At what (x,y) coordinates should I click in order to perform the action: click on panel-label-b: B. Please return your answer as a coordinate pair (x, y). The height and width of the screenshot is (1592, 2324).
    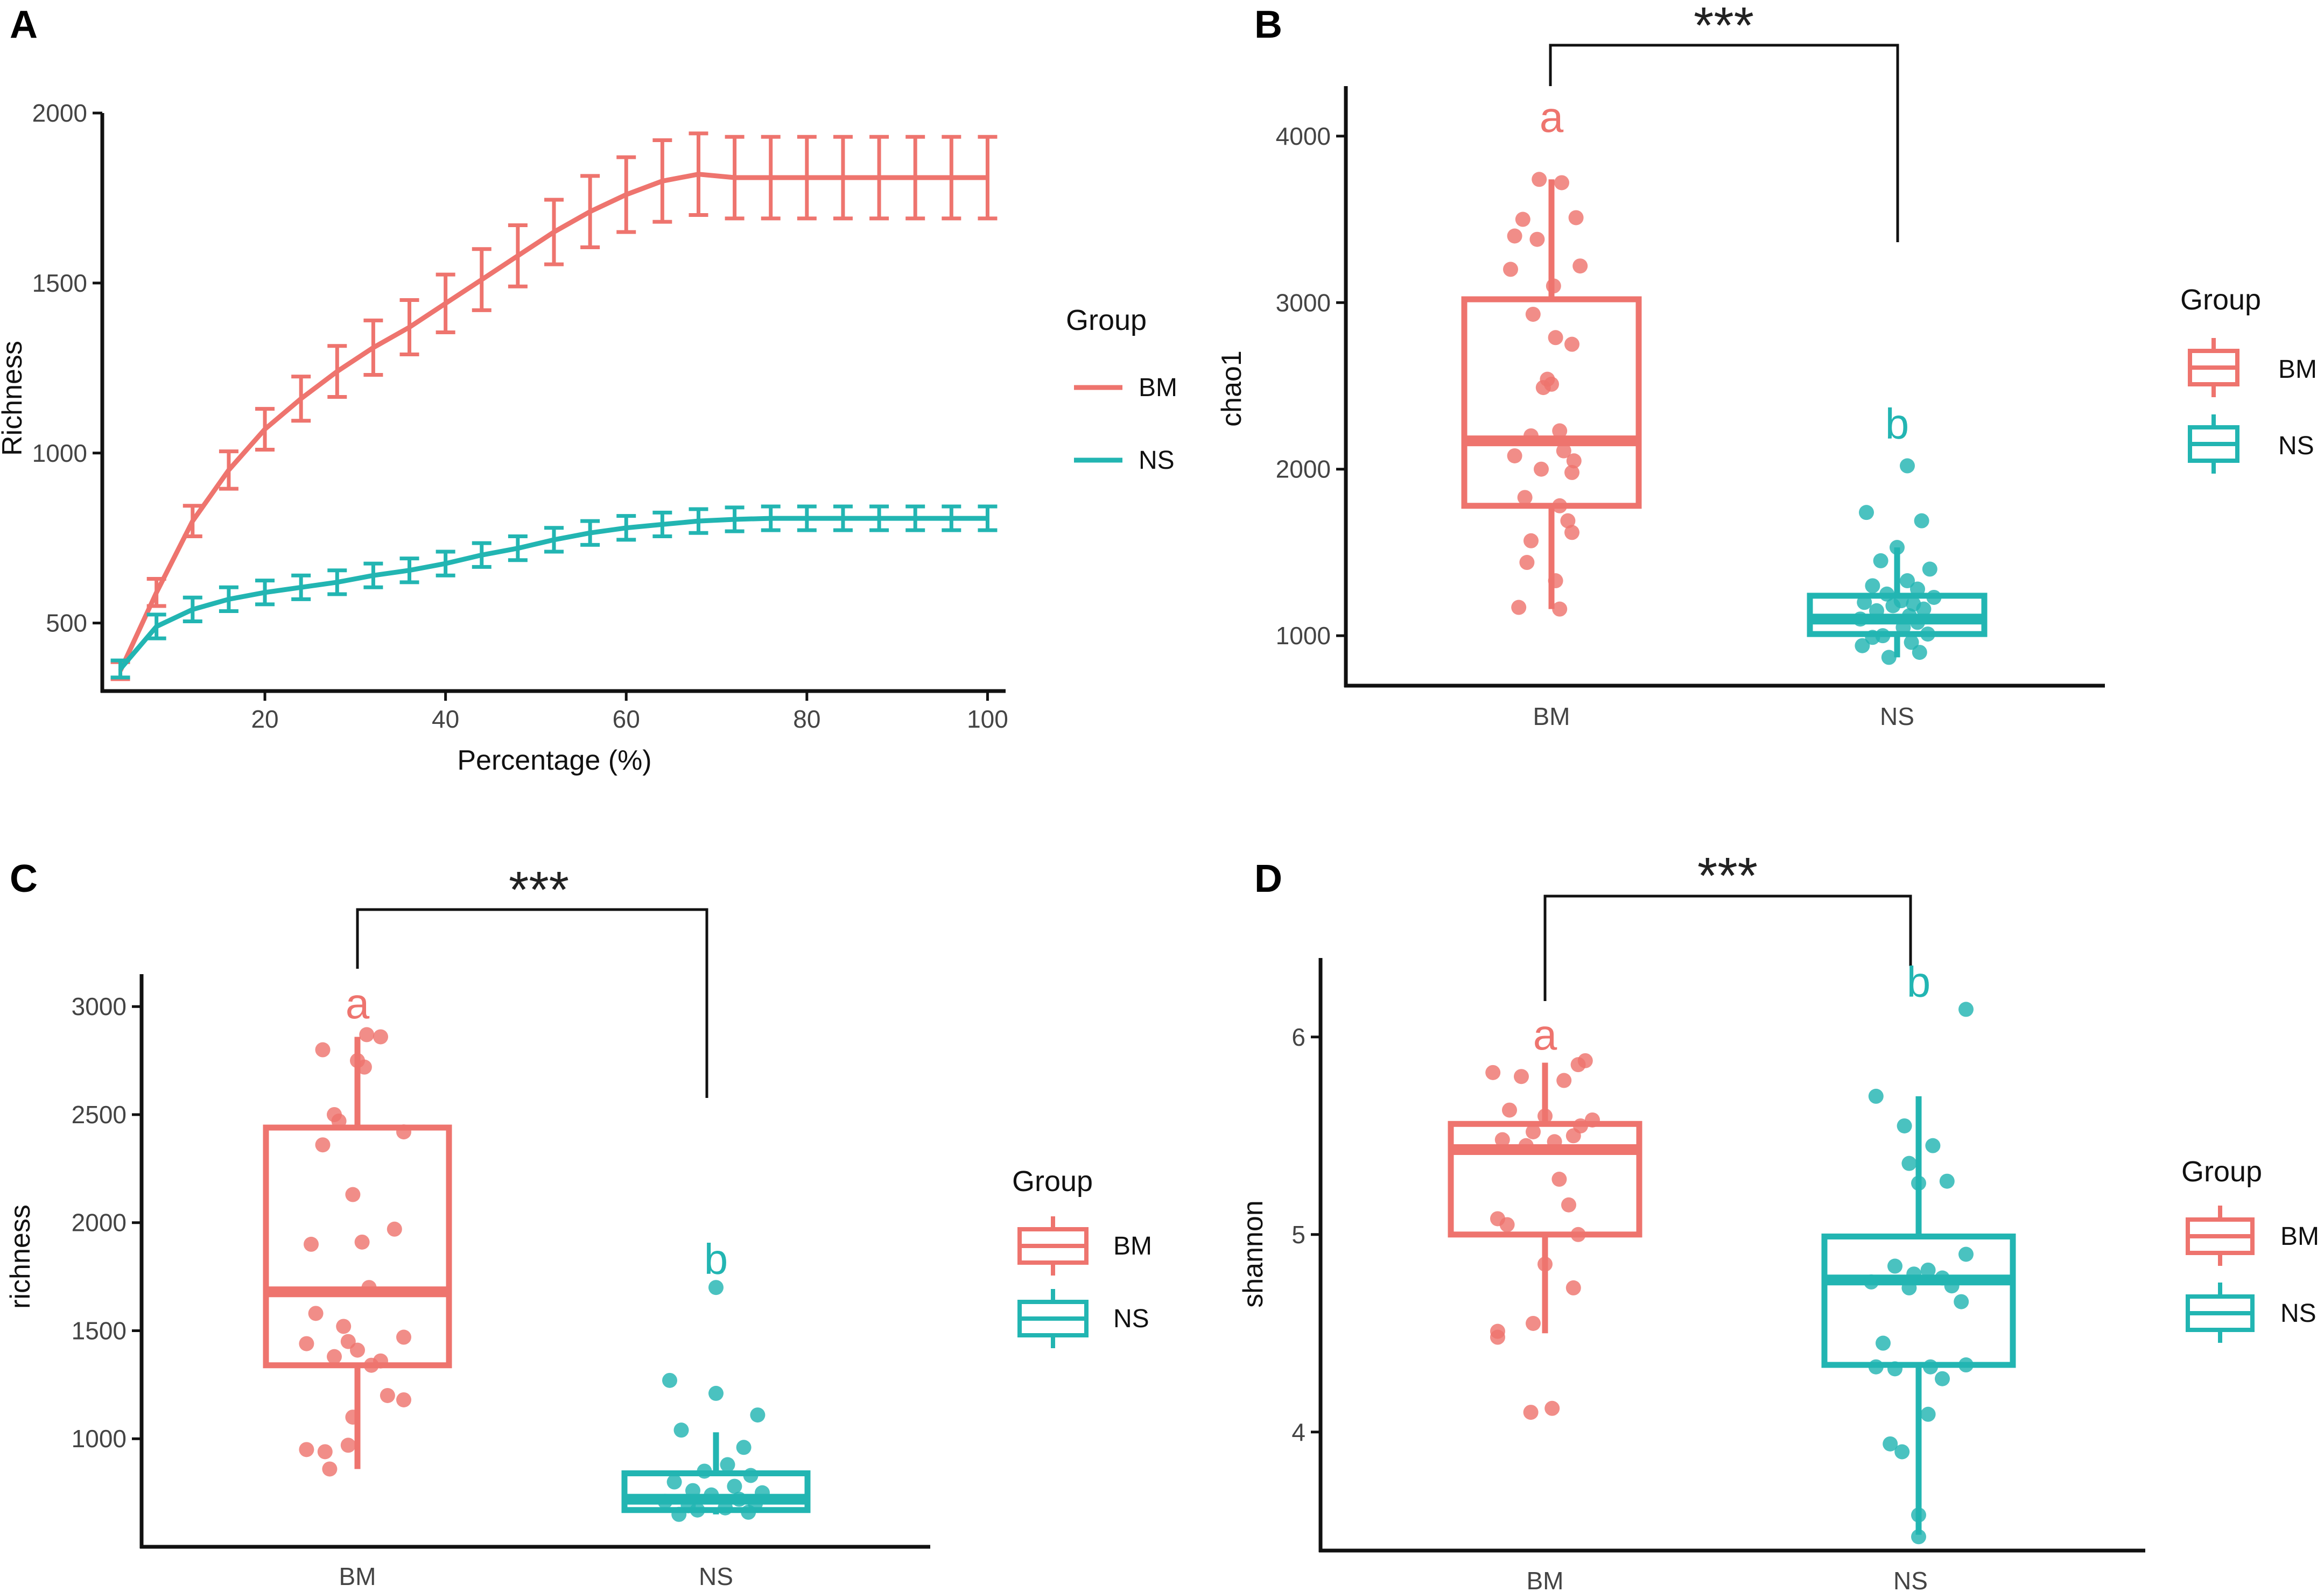
    Looking at the image, I should click on (1268, 25).